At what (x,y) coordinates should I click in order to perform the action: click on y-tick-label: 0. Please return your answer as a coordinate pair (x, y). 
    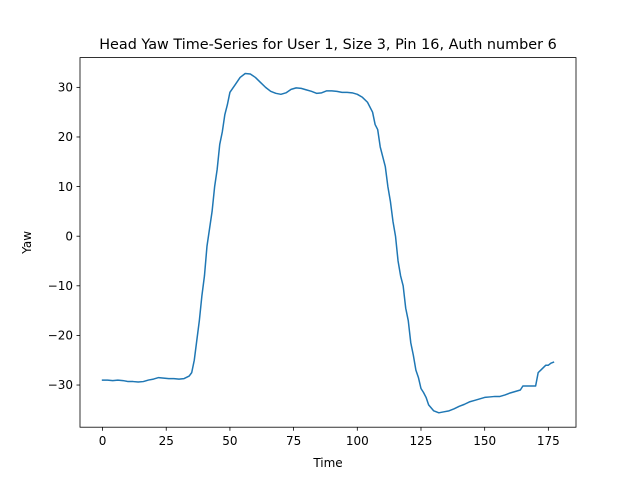
    Looking at the image, I should click on (69, 236).